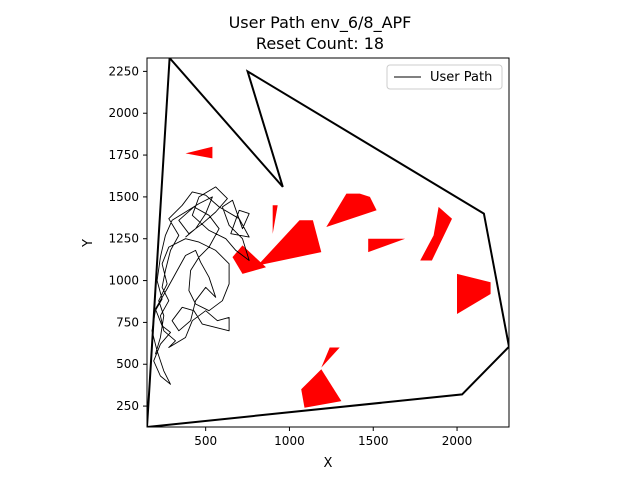 The height and width of the screenshot is (484, 640). I want to click on y-axis: 250 500 750 1000 1250 1500 1750 2000 2250, so click(127, 238).